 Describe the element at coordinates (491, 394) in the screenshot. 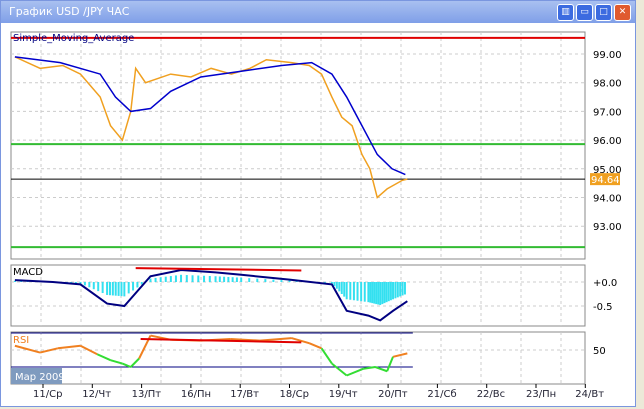

I see `x-tick-label: 22/Вс` at that location.